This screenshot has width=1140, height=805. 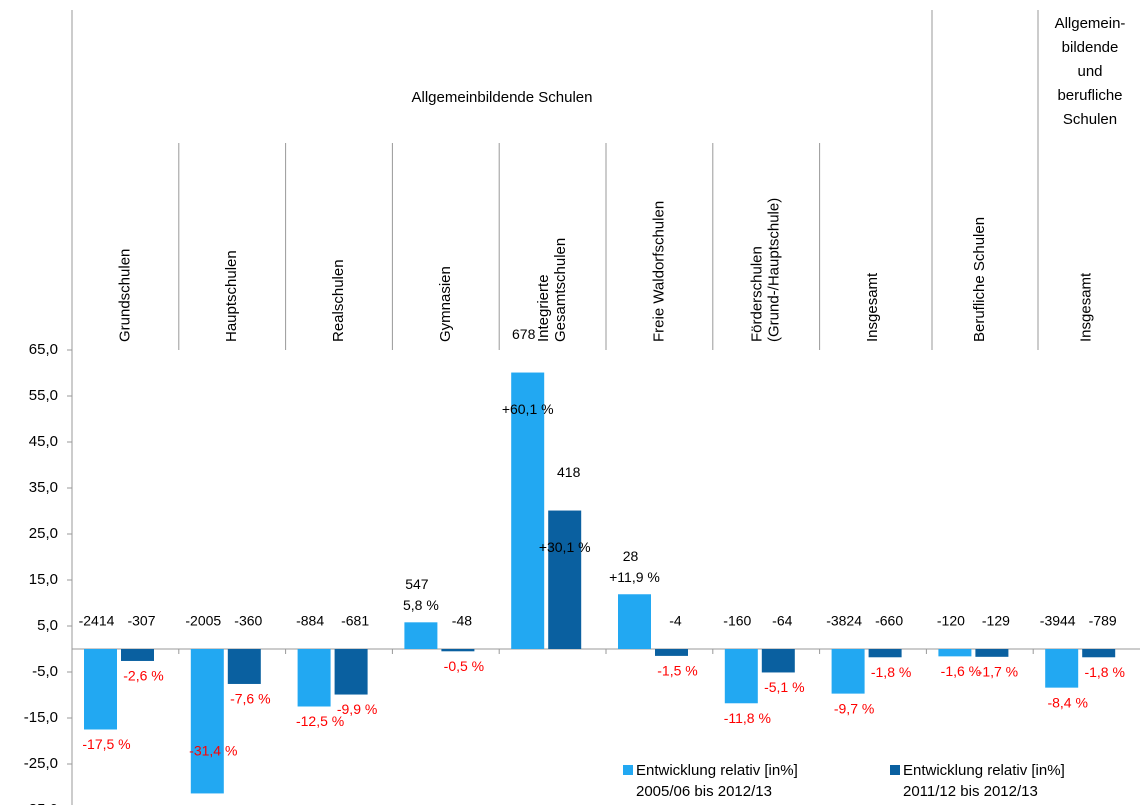 What do you see at coordinates (97, 621) in the screenshot?
I see `absolute-label: -2414` at bounding box center [97, 621].